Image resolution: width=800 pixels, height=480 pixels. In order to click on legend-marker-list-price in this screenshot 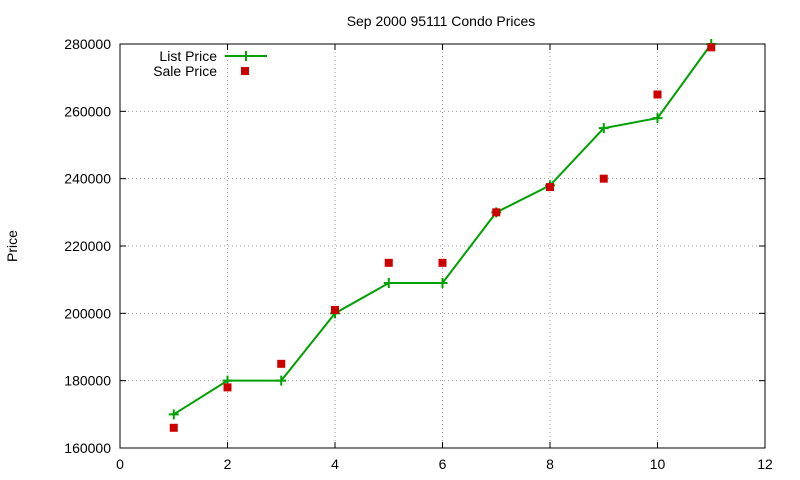, I will do `click(246, 56)`.